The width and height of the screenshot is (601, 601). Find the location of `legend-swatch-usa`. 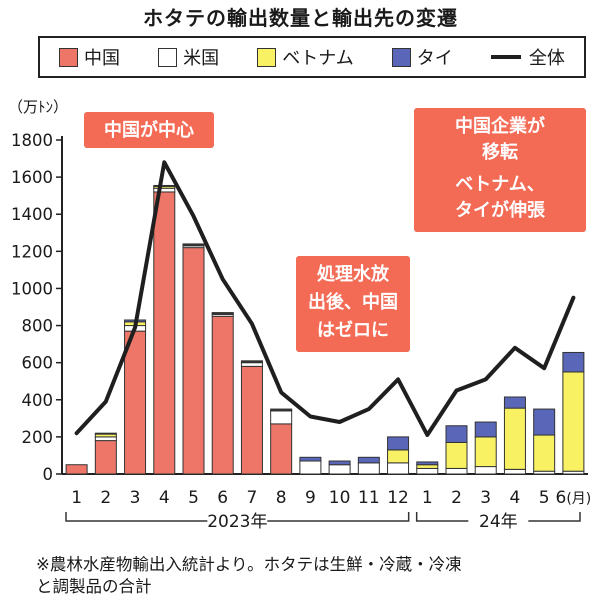

legend-swatch-usa is located at coordinates (168, 57).